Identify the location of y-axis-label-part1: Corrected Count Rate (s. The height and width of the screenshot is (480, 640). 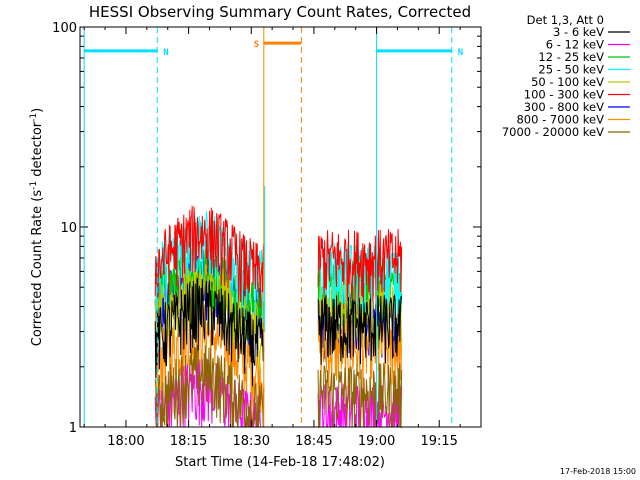
(37, 268).